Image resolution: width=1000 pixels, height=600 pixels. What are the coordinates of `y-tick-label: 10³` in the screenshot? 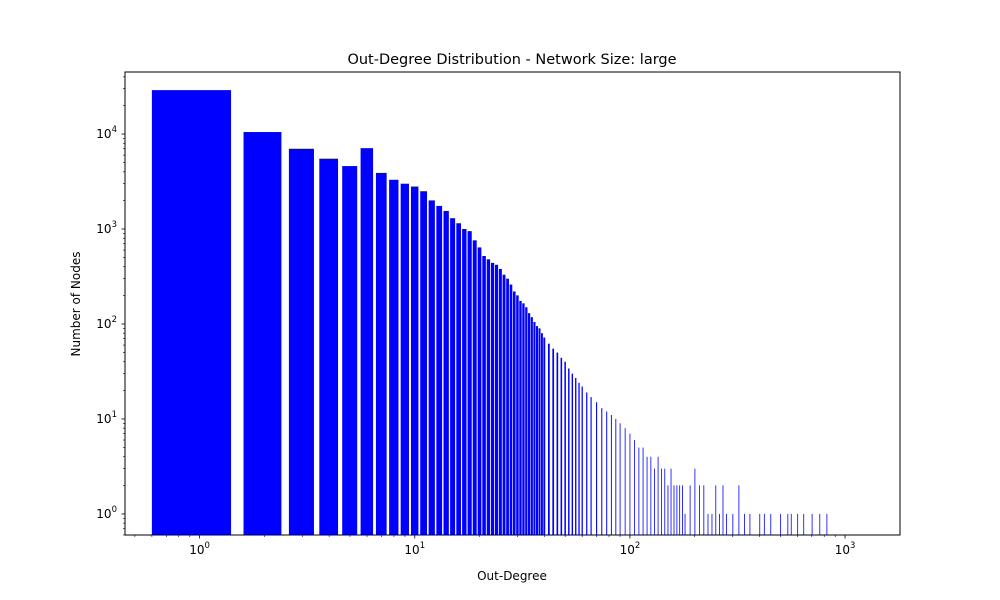 It's located at (106, 228).